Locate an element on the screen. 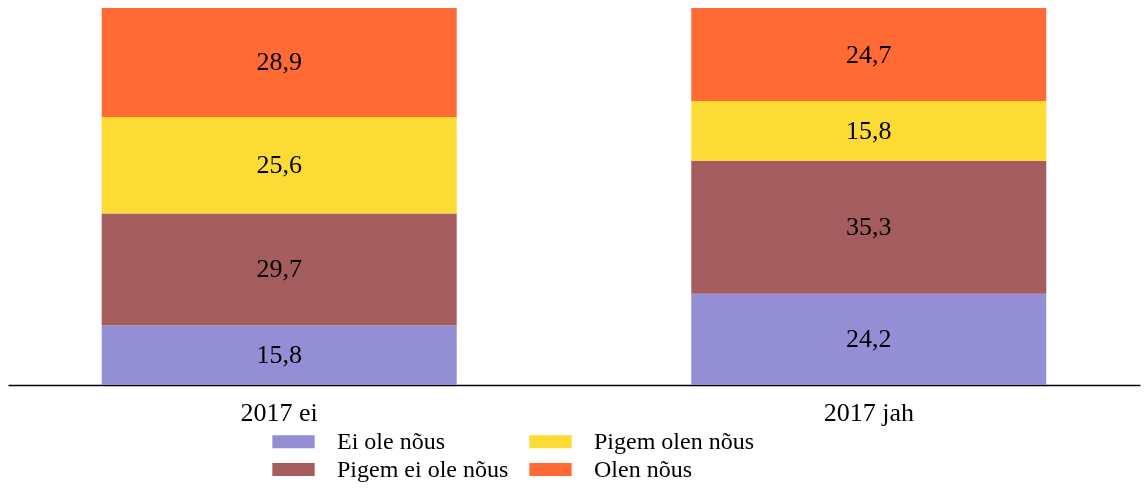  data-label: 28,9 is located at coordinates (279, 62).